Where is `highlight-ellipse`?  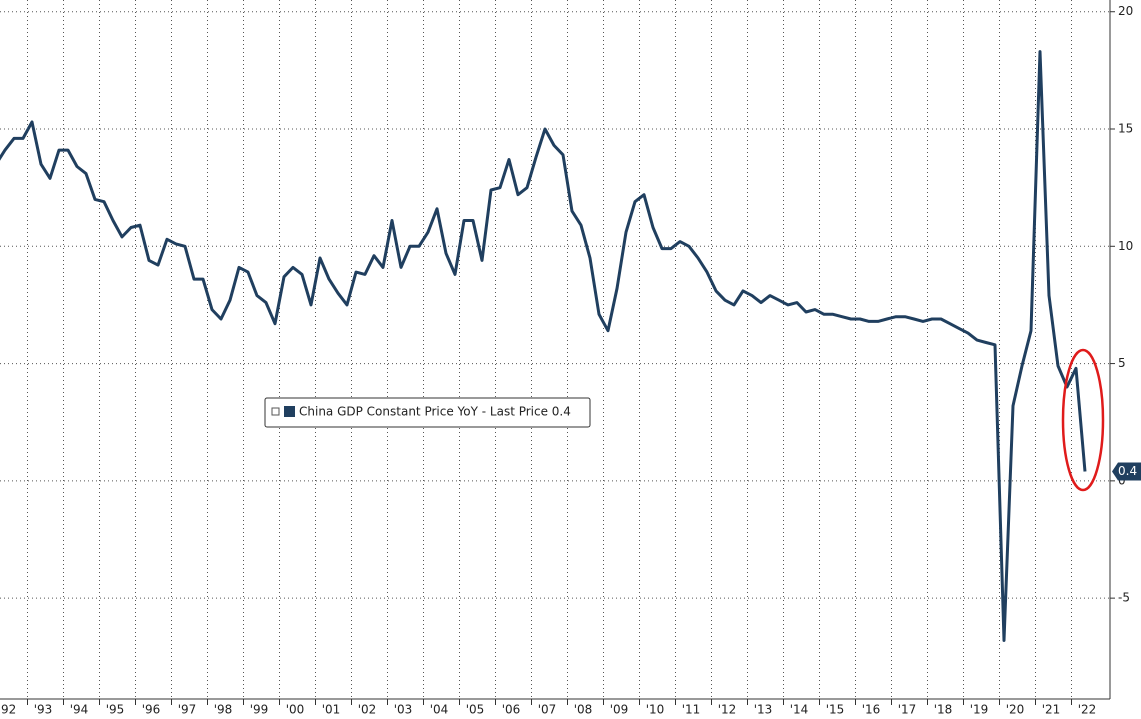
highlight-ellipse is located at coordinates (1083, 420).